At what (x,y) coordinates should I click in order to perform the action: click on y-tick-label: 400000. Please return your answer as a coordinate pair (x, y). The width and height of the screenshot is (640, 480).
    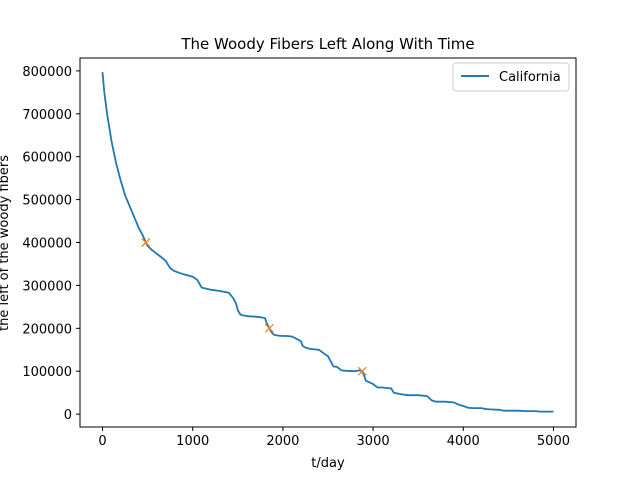
    Looking at the image, I should click on (47, 244).